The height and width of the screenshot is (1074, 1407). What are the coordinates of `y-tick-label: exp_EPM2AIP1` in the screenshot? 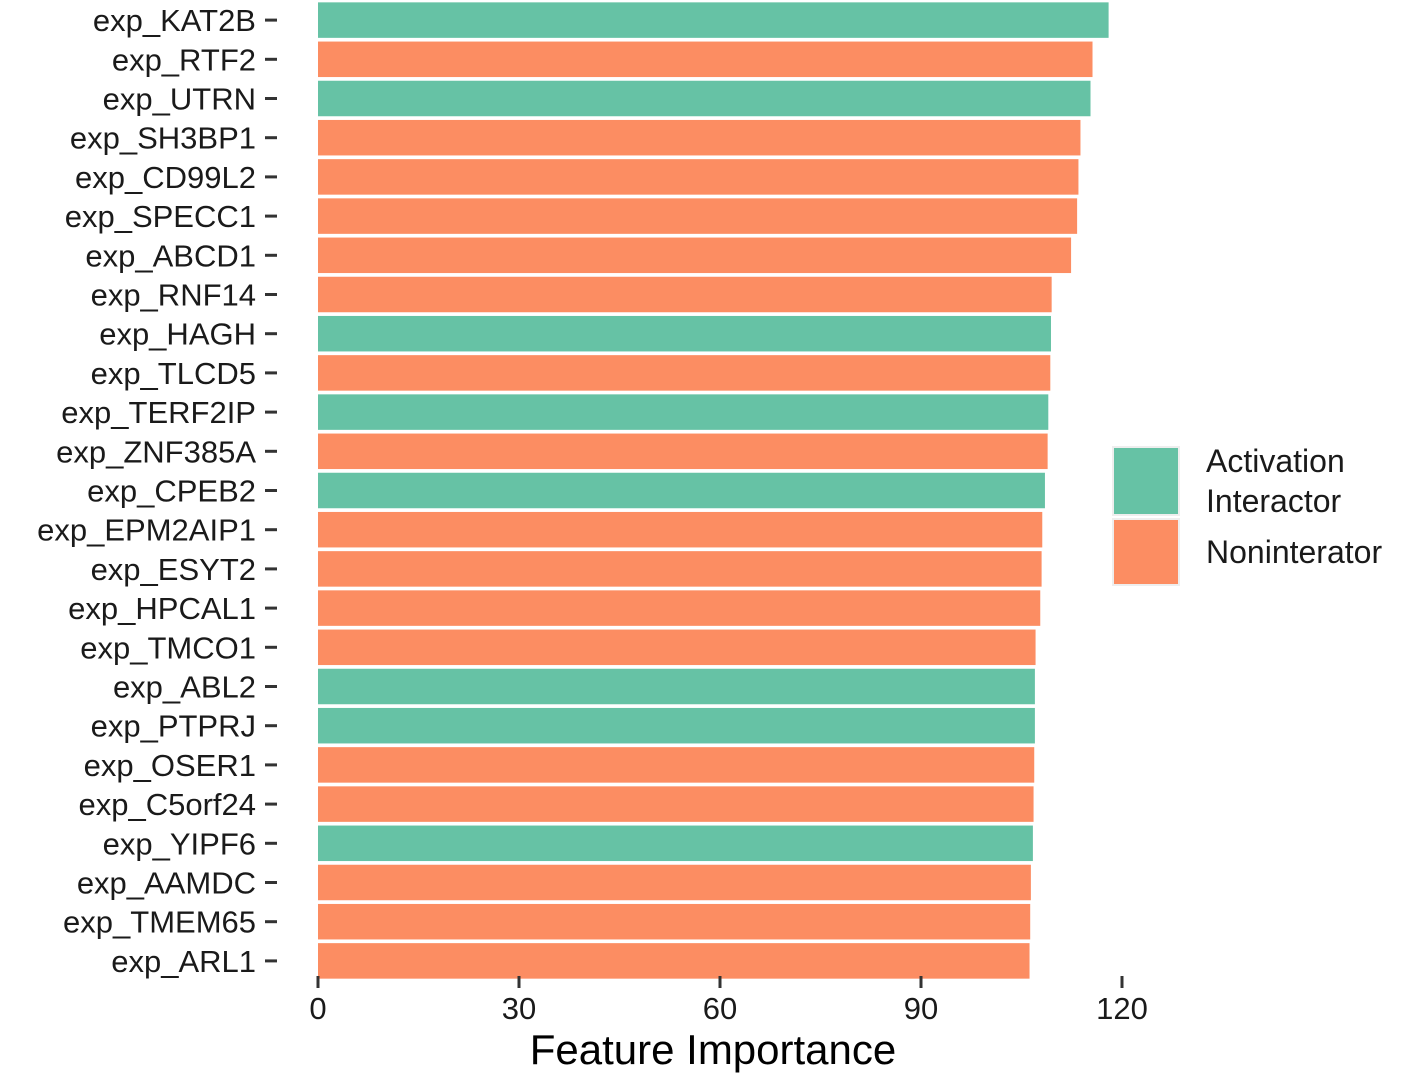 It's located at (146, 530).